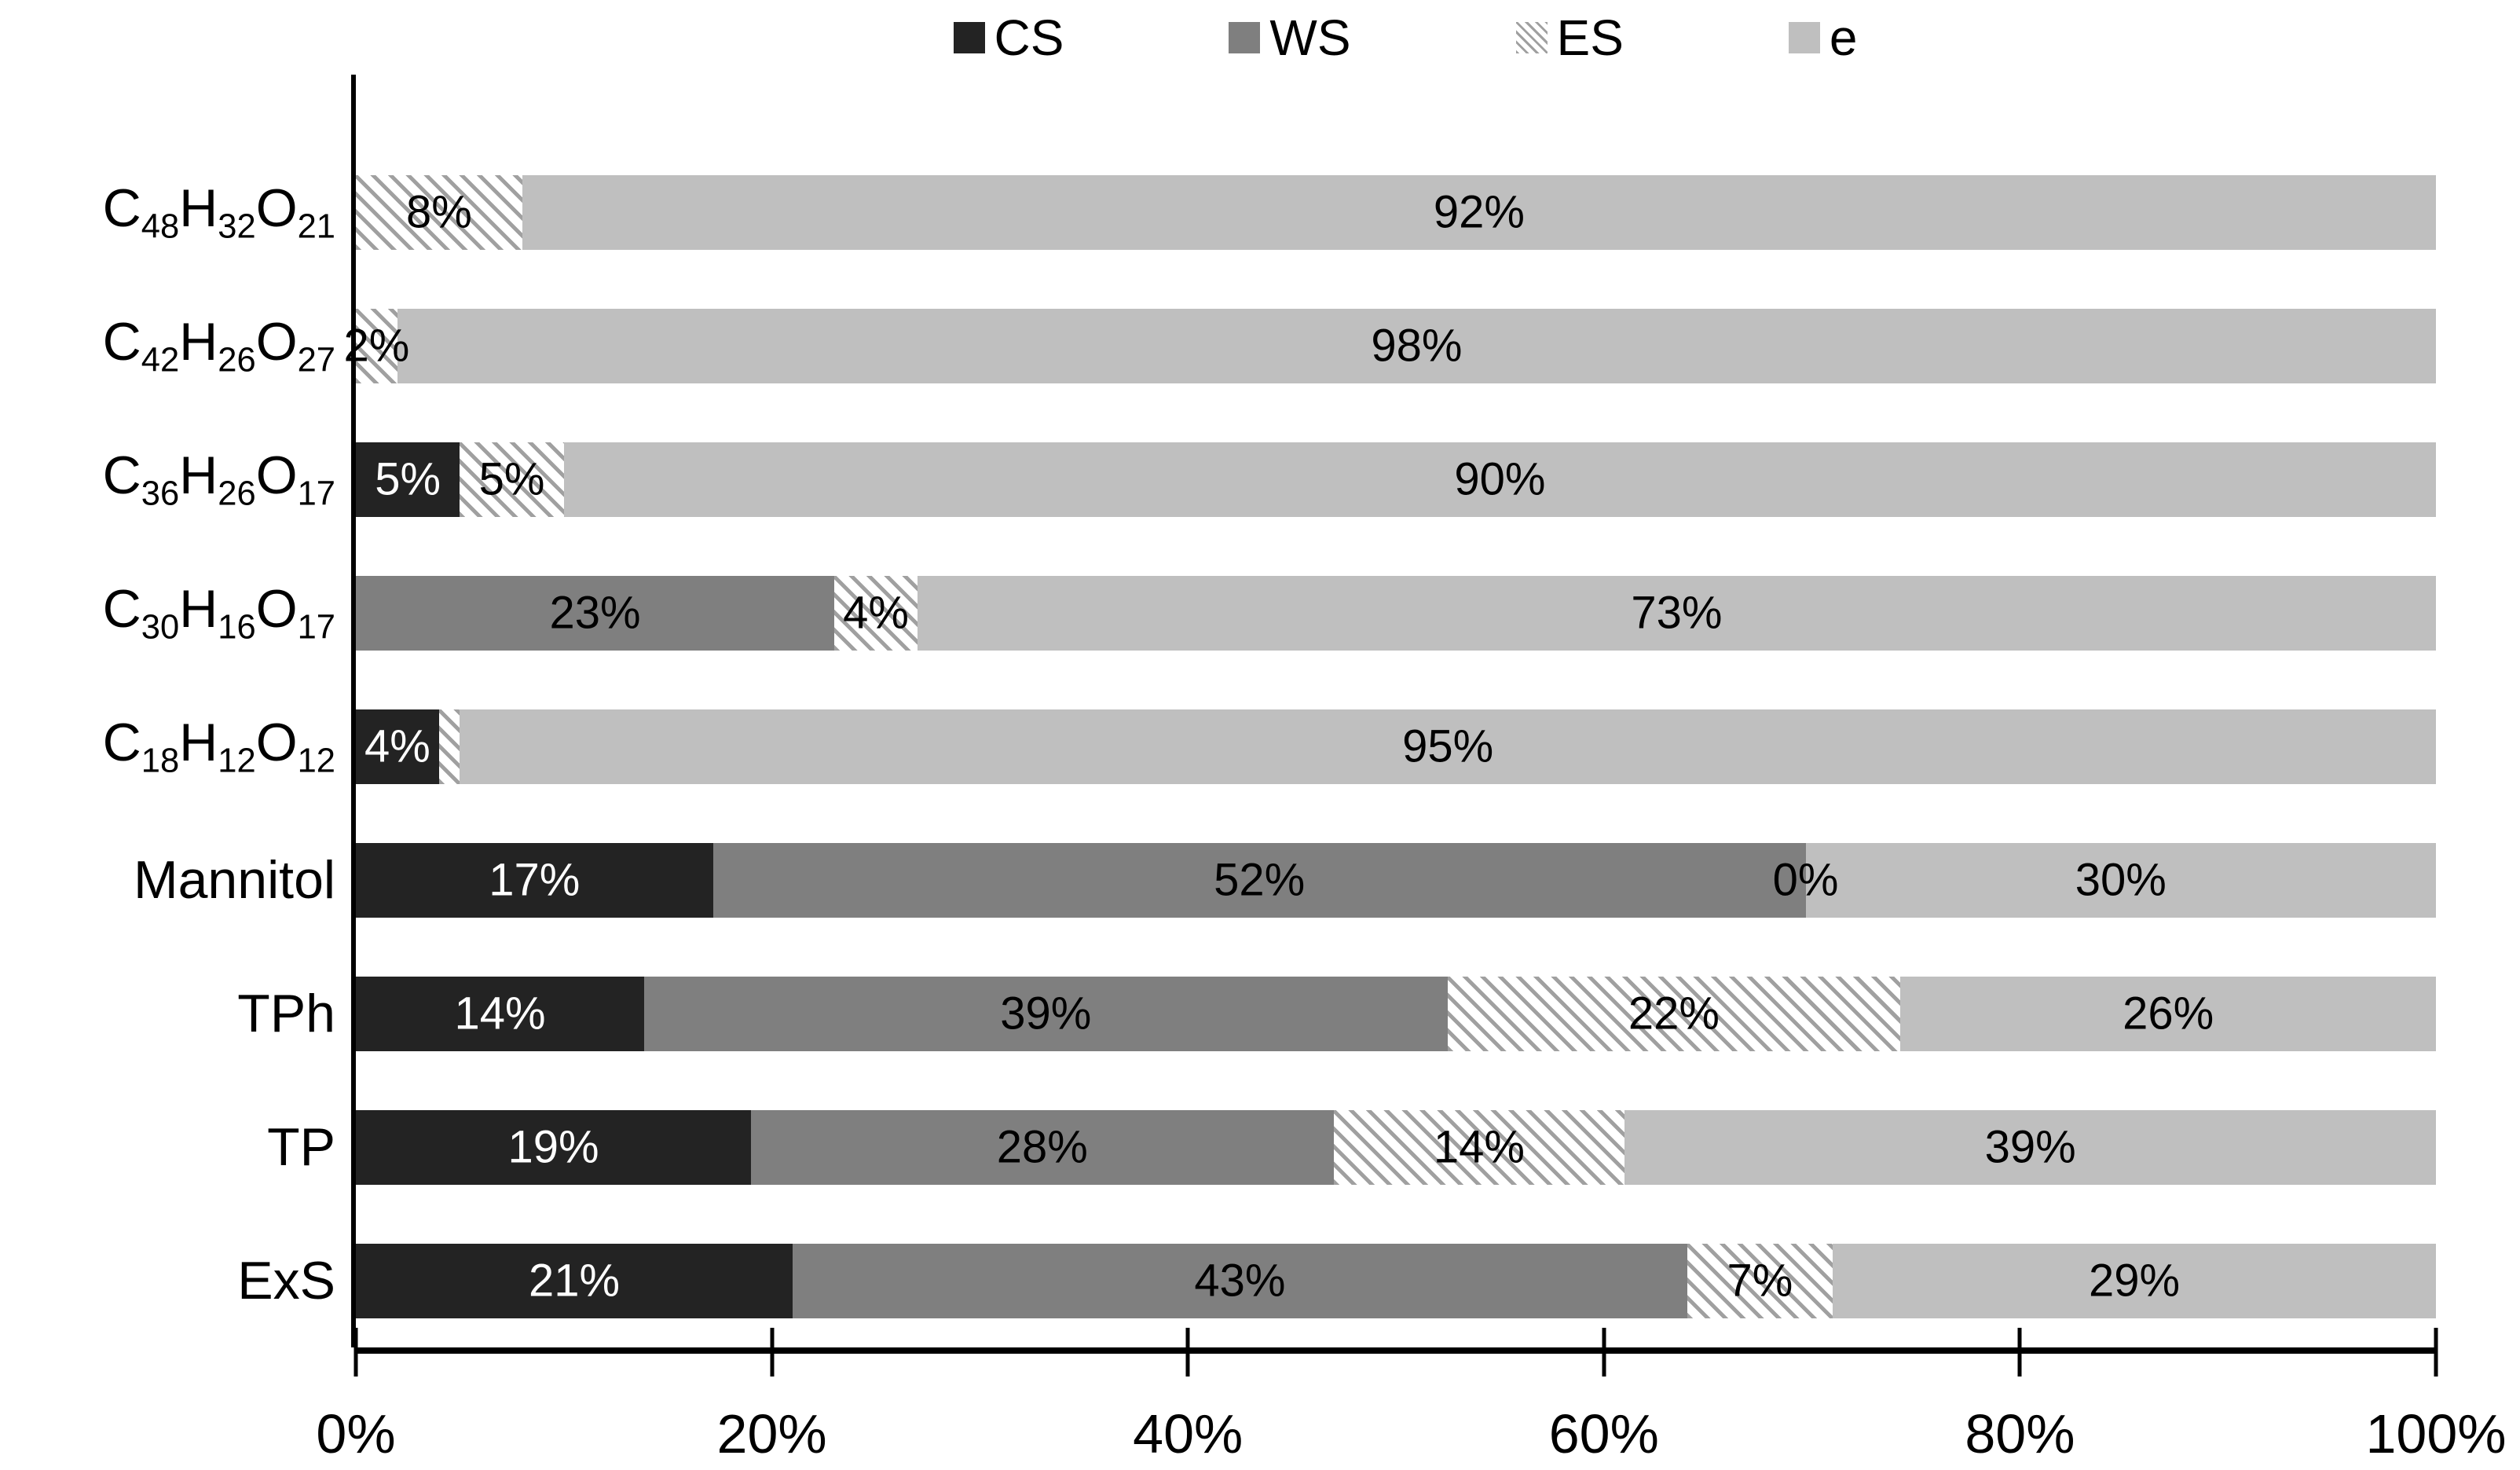  Describe the element at coordinates (1674, 1013) in the screenshot. I see `bar-value-label: 22%` at that location.